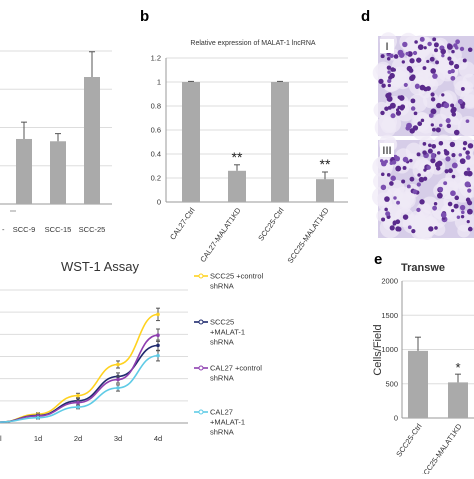 The height and width of the screenshot is (479, 474). I want to click on tick-label: 500, so click(391, 383).